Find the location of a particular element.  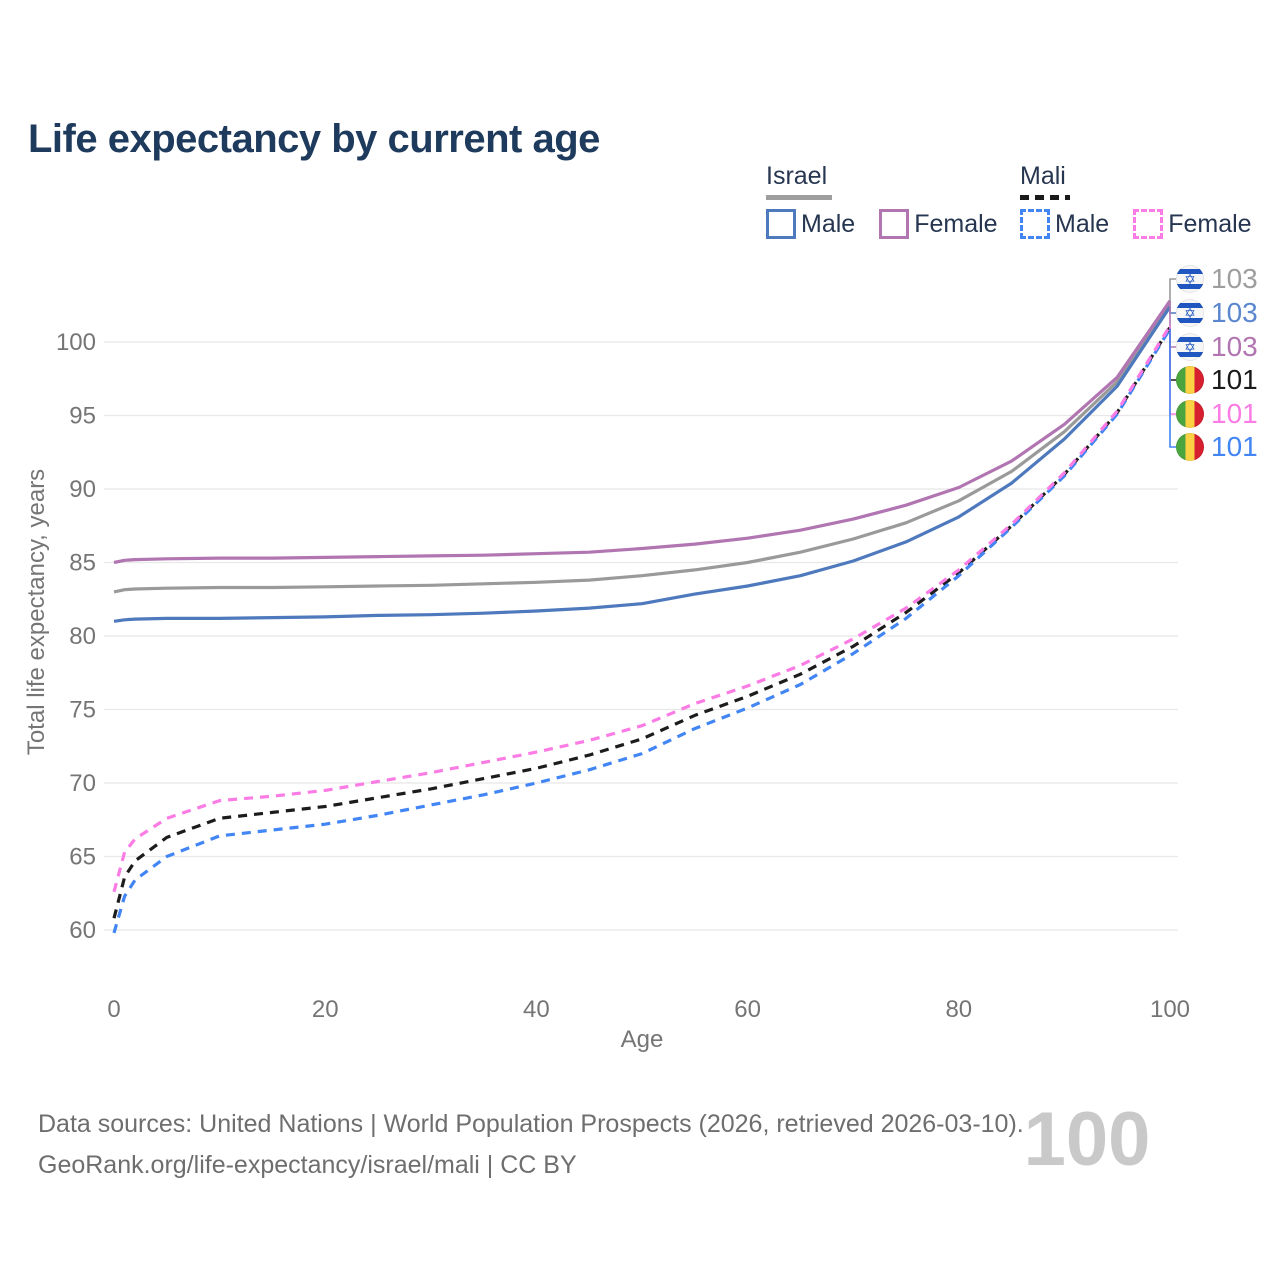

x-tick-label: 40 is located at coordinates (536, 1009).